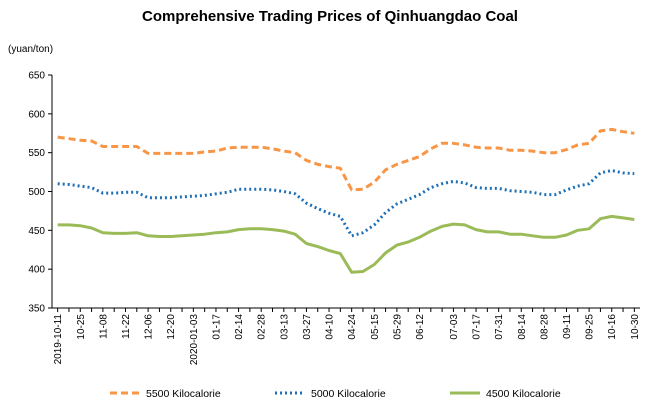 This screenshot has height=420, width=660. I want to click on x-tick-label: 11-22, so click(126, 326).